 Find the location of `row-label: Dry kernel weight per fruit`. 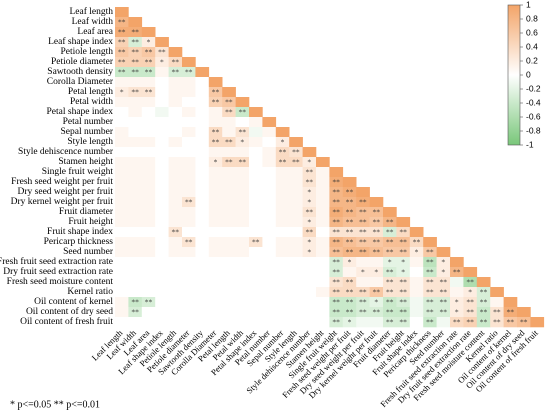

row-label: Dry kernel weight per fruit is located at coordinates (62, 201).